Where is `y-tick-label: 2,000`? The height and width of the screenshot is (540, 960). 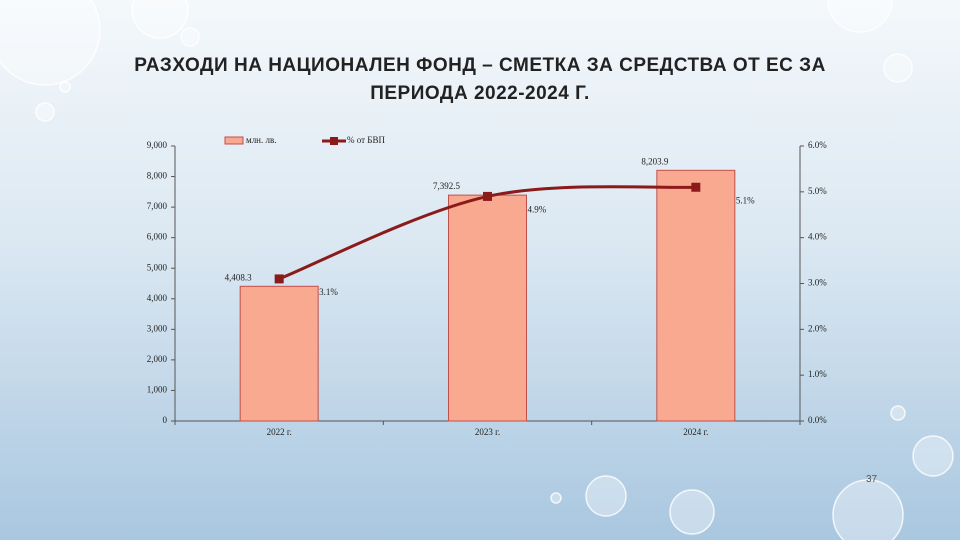
y-tick-label: 2,000 is located at coordinates (157, 359).